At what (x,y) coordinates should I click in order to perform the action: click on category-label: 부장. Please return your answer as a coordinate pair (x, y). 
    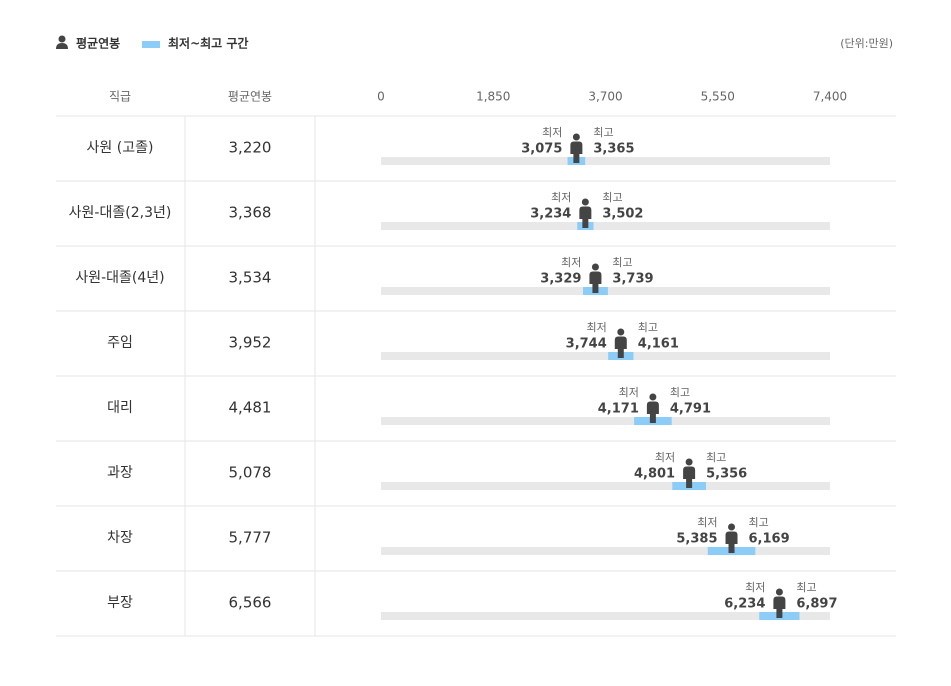
    Looking at the image, I should click on (120, 603).